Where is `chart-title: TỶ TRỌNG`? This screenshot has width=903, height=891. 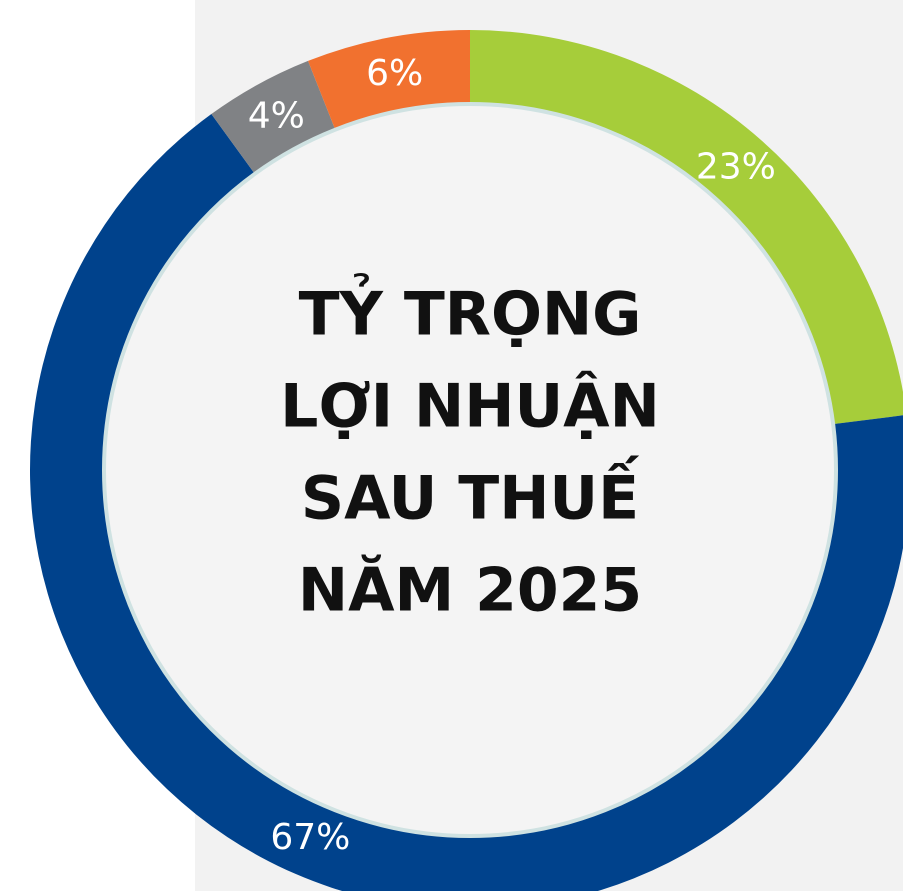 chart-title: TỶ TRỌNG is located at coordinates (470, 311).